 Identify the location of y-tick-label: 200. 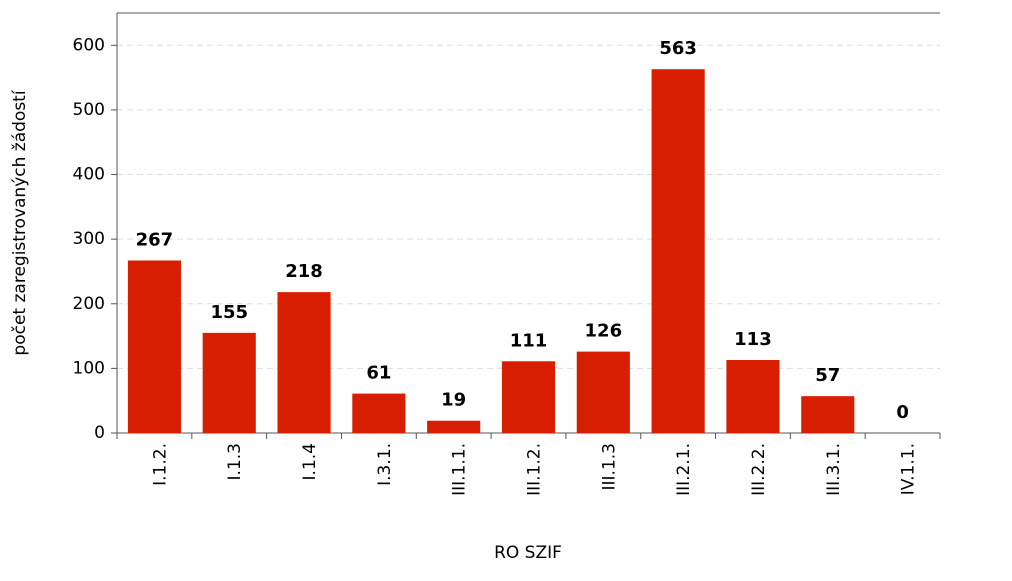
(89, 304).